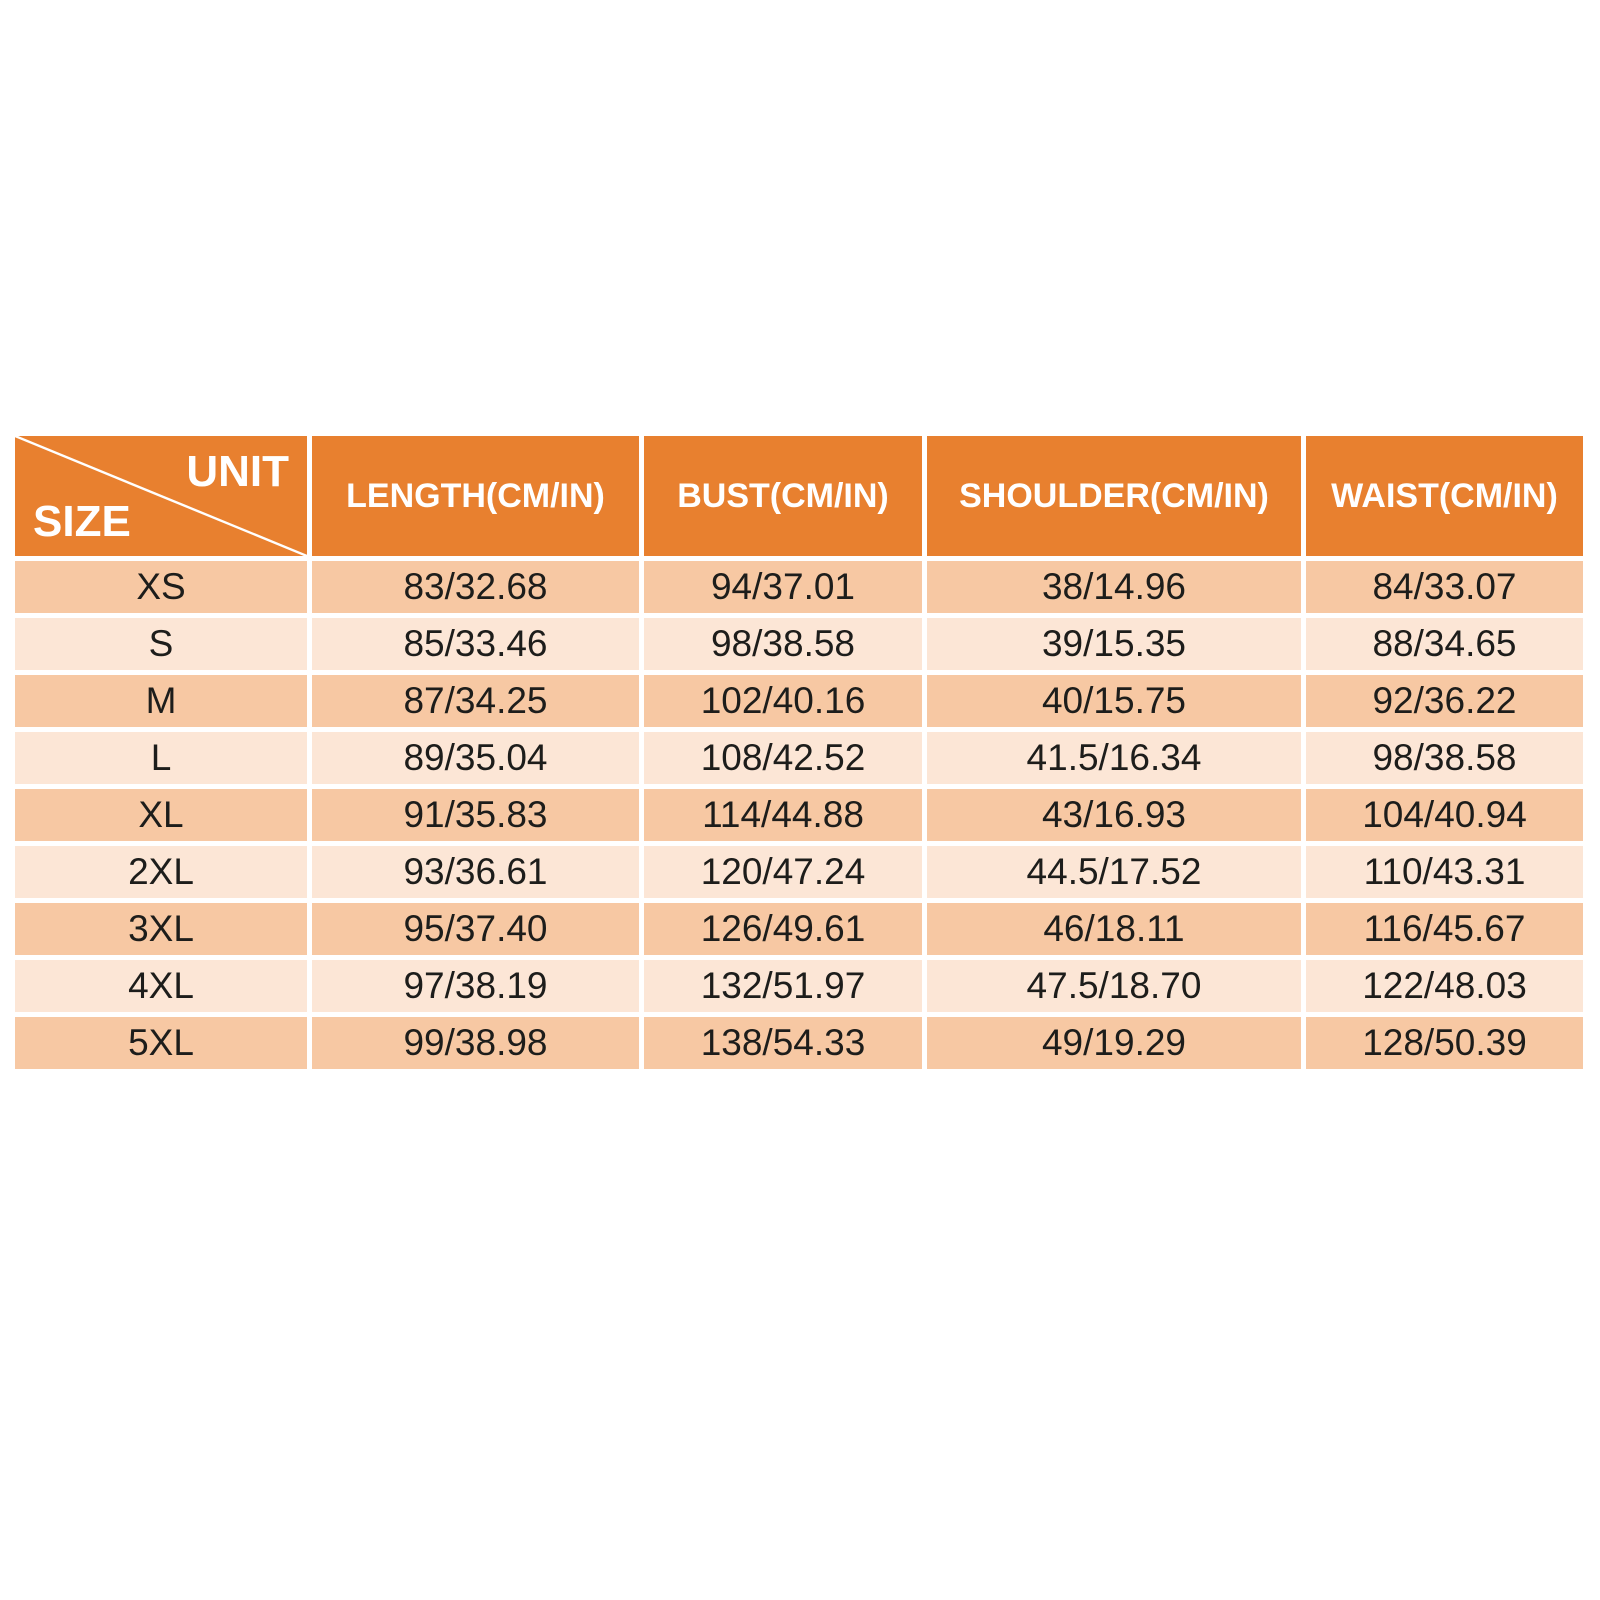 This screenshot has width=1600, height=1600. Describe the element at coordinates (1444, 758) in the screenshot. I see `waist-cell: 98/38.58` at that location.